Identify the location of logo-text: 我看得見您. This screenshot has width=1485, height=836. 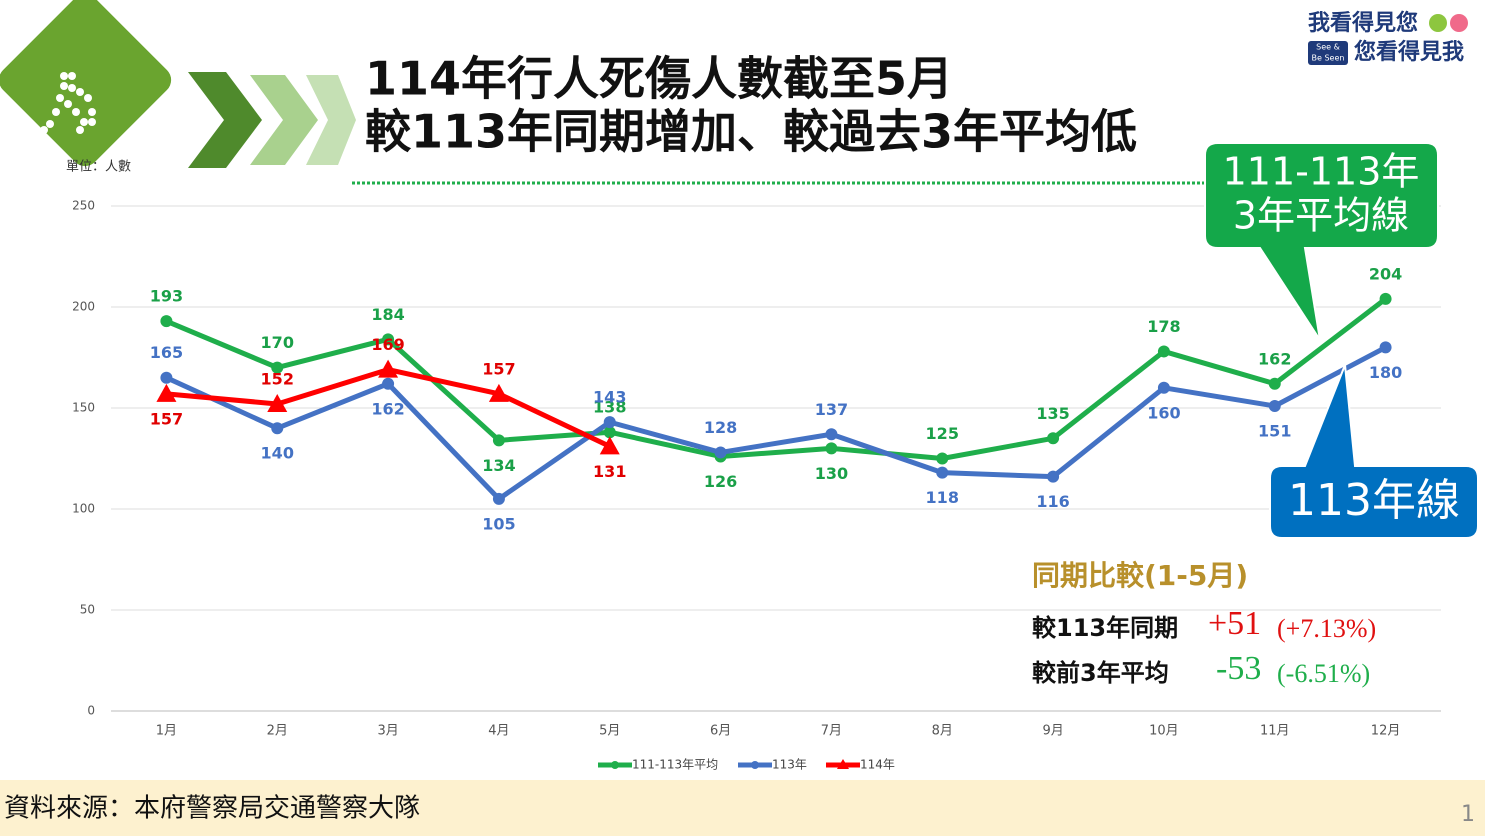
(1363, 23).